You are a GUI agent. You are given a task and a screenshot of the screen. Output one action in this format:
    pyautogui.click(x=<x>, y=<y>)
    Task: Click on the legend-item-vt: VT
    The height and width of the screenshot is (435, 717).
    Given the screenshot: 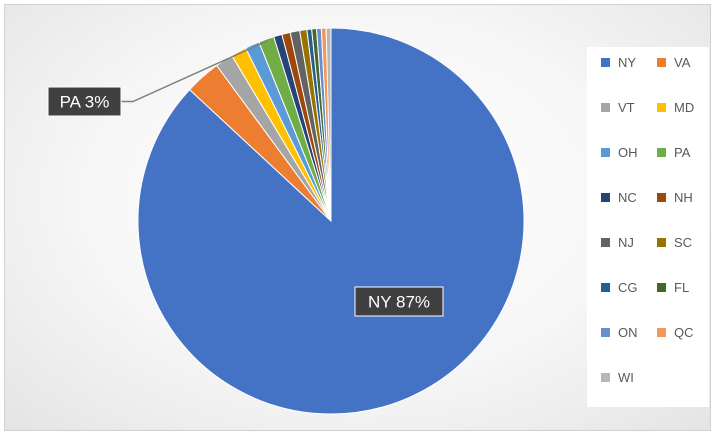 What is the action you would take?
    pyautogui.click(x=618, y=107)
    